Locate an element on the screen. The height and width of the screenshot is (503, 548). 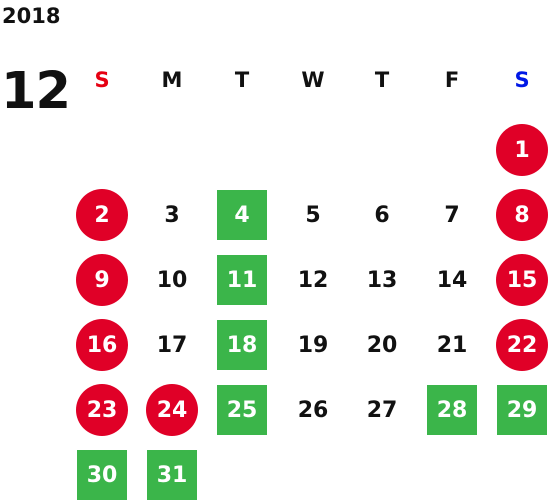
calendar-day-2: 2 is located at coordinates (102, 215).